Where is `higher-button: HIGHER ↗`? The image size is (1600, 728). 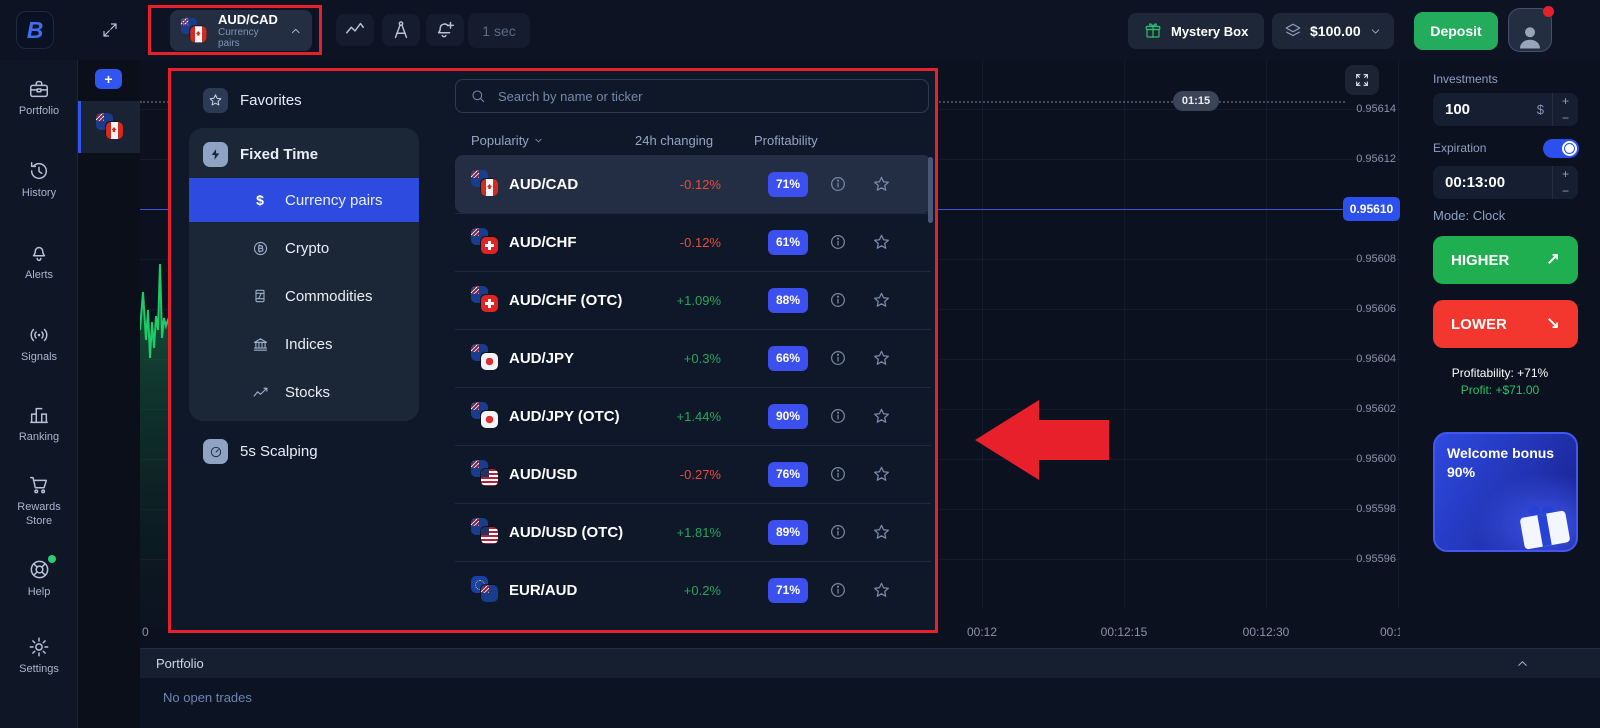
higher-button: HIGHER ↗ is located at coordinates (1505, 260).